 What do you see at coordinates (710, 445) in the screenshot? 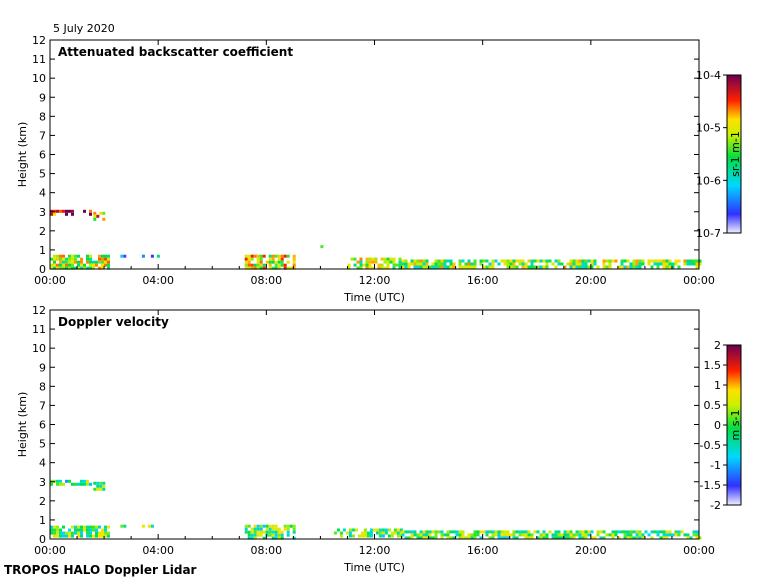
I see `colorbar-tick-label: -0.5` at bounding box center [710, 445].